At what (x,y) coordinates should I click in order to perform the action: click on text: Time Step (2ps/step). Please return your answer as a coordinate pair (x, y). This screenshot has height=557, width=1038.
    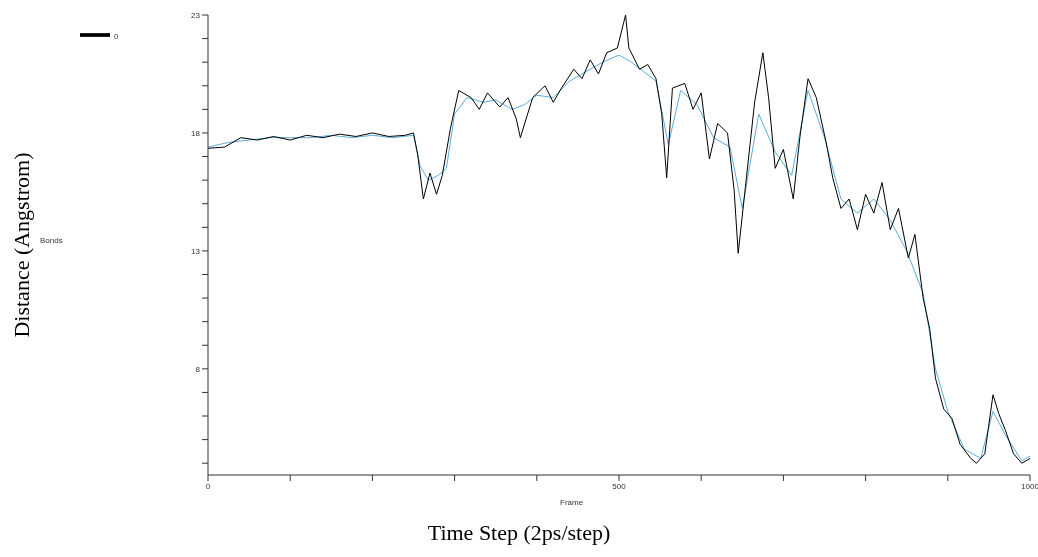
    Looking at the image, I should click on (519, 533).